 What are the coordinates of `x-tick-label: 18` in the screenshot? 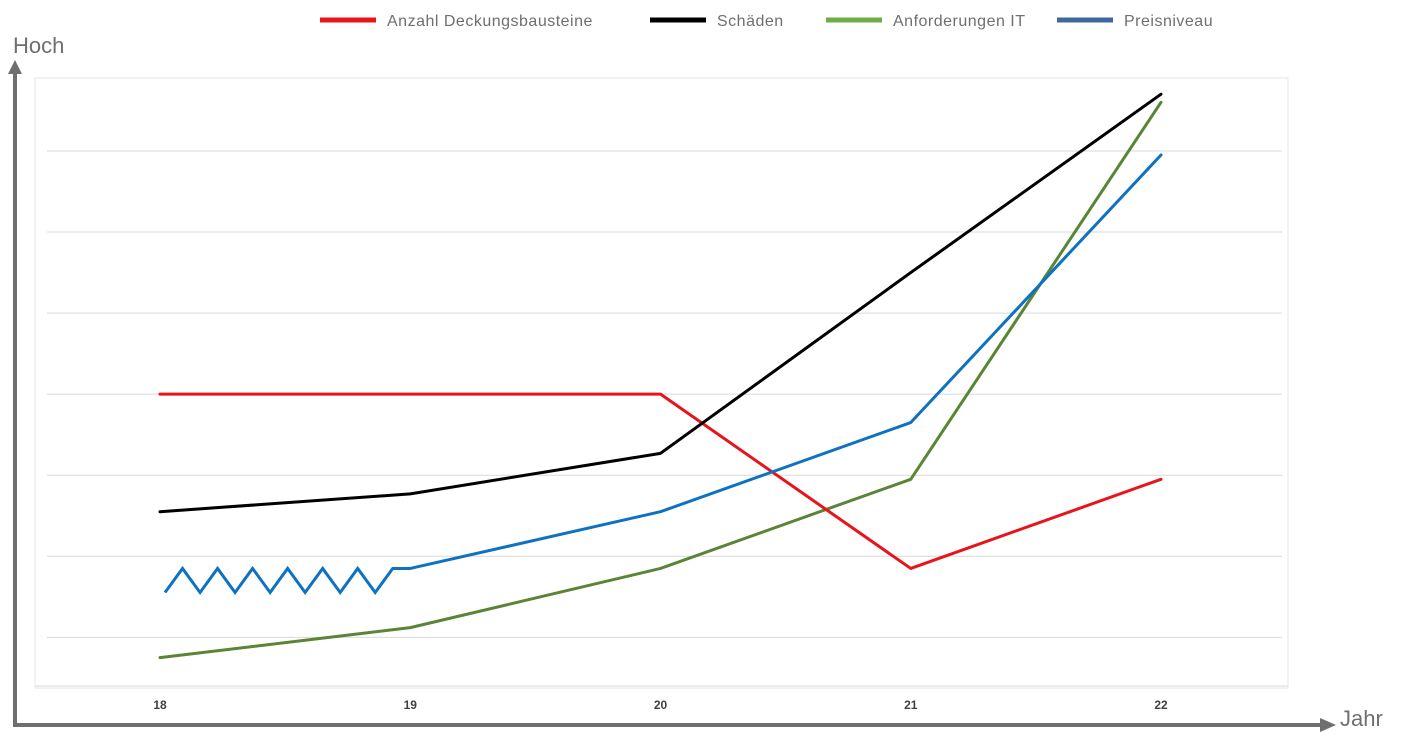 It's located at (160, 705).